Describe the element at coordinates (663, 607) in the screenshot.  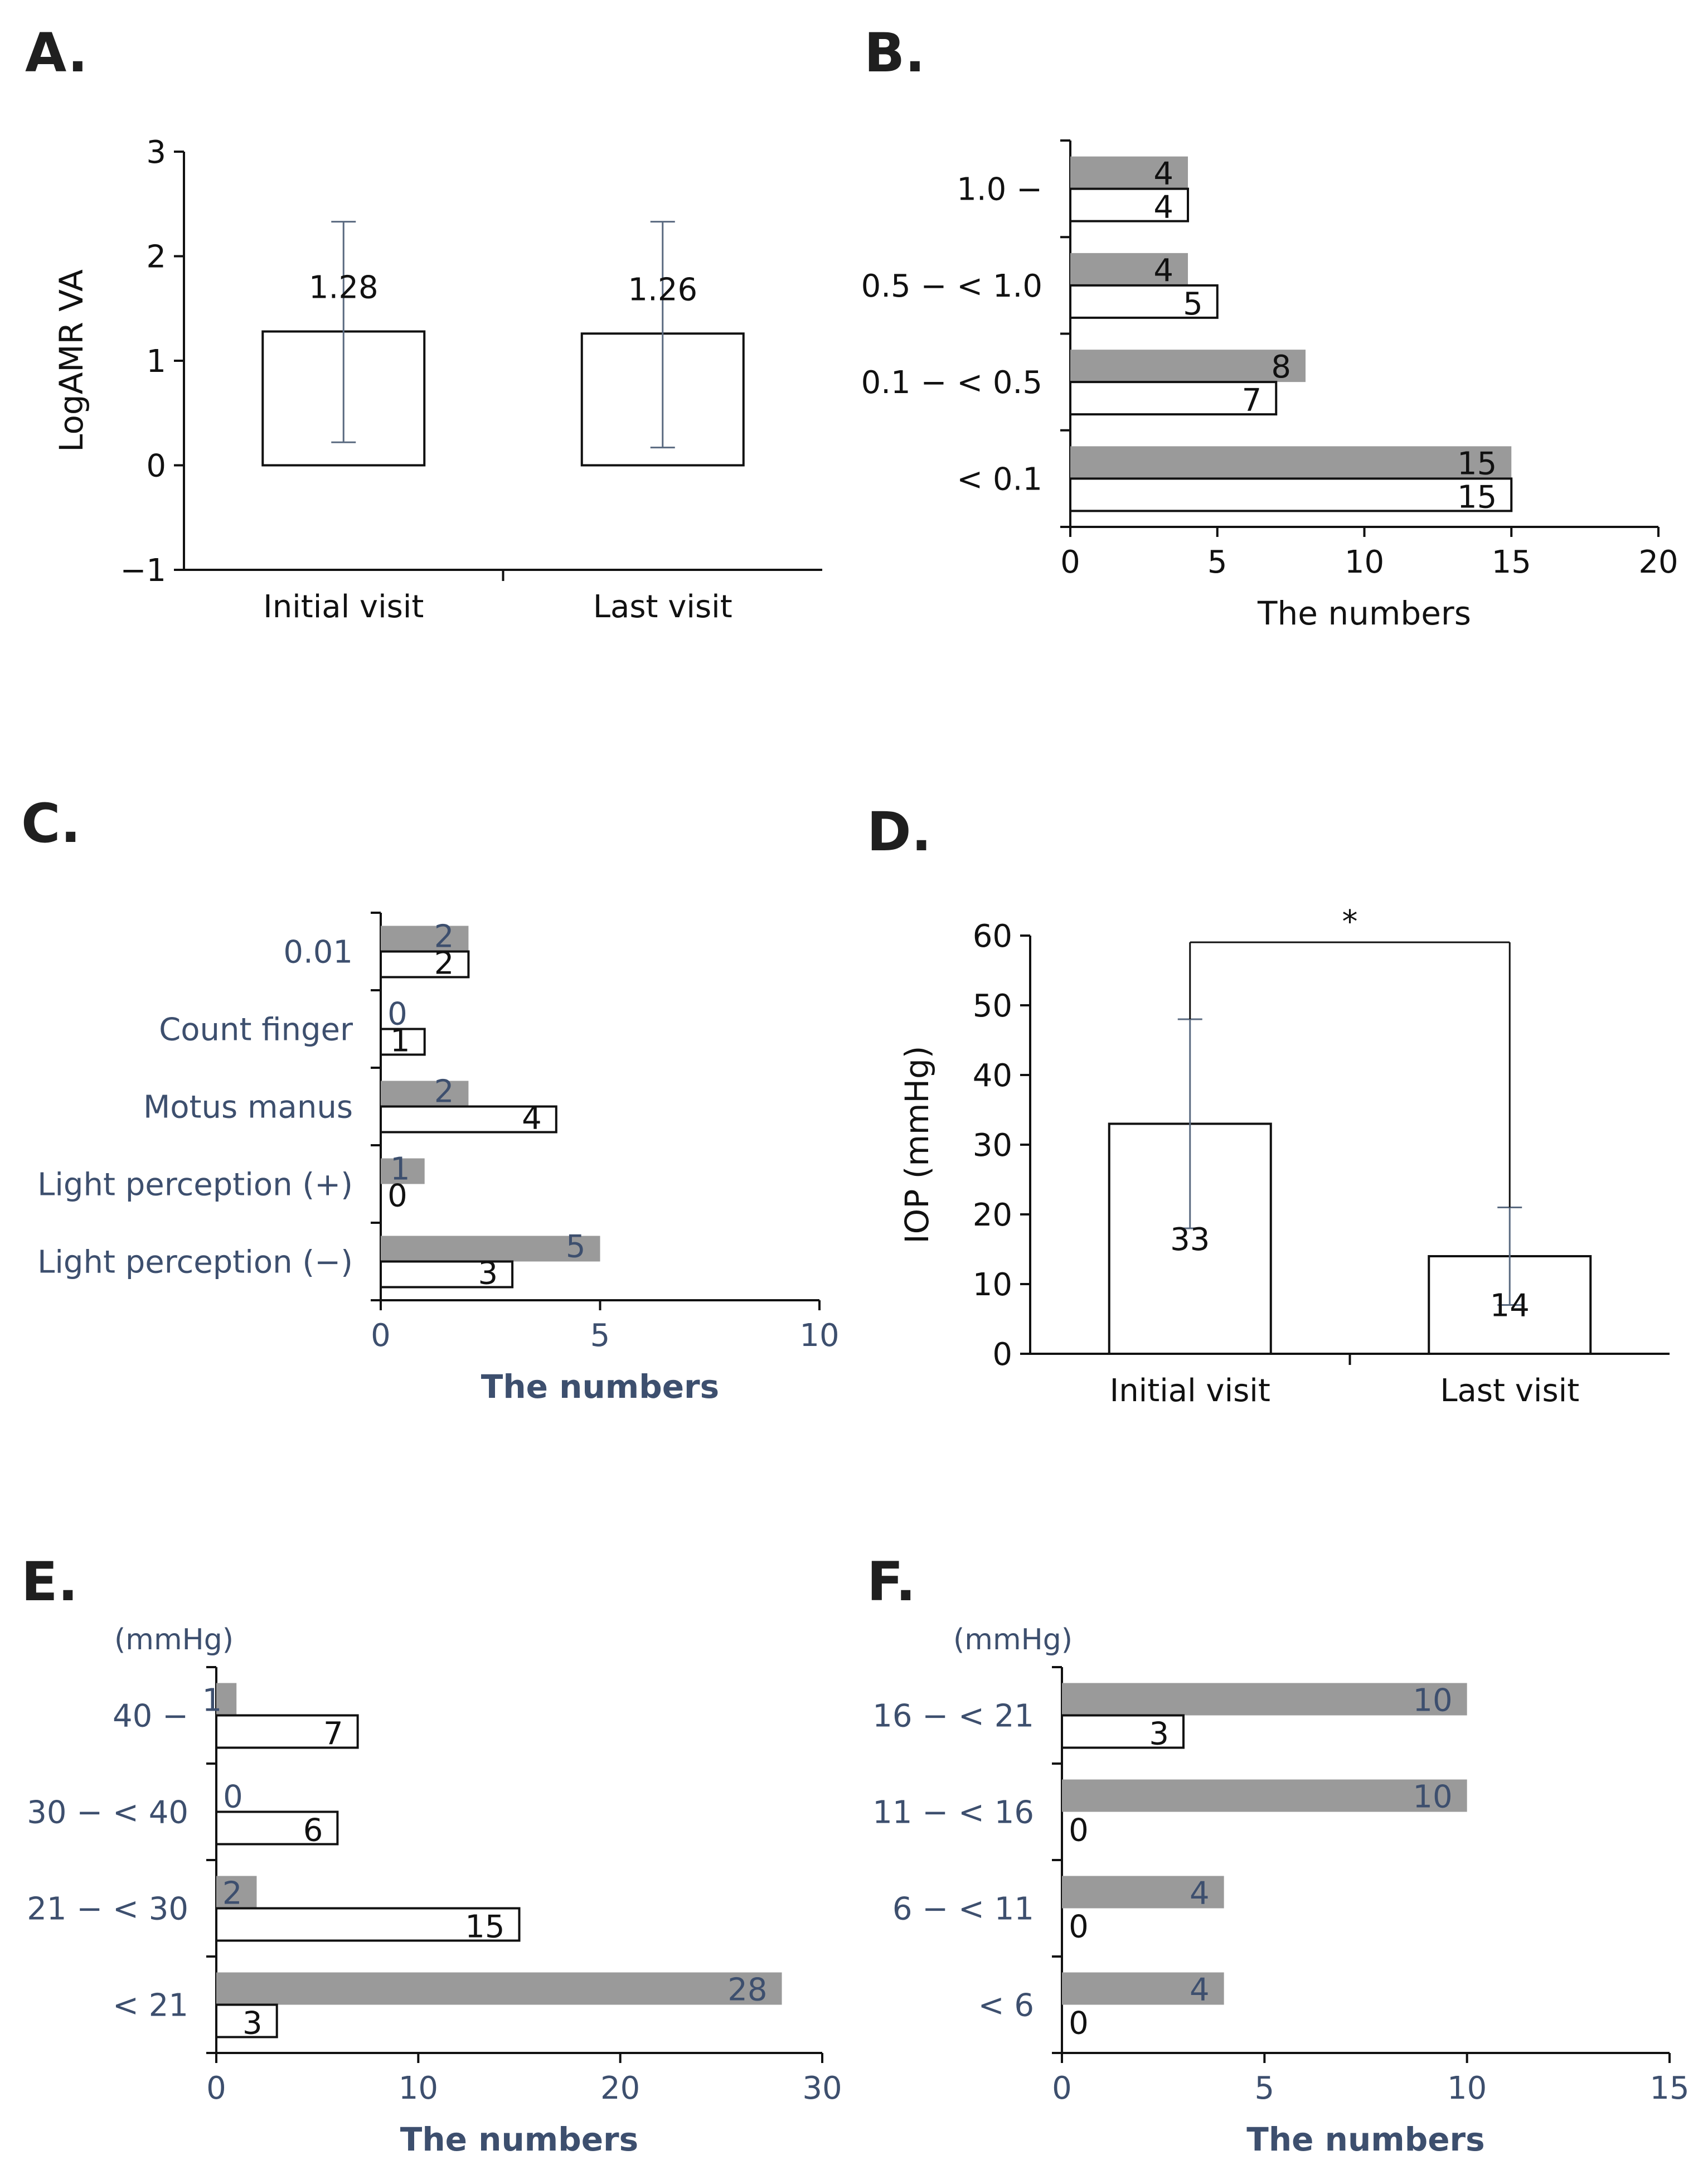
I see `x-tick-label: Last visit` at that location.